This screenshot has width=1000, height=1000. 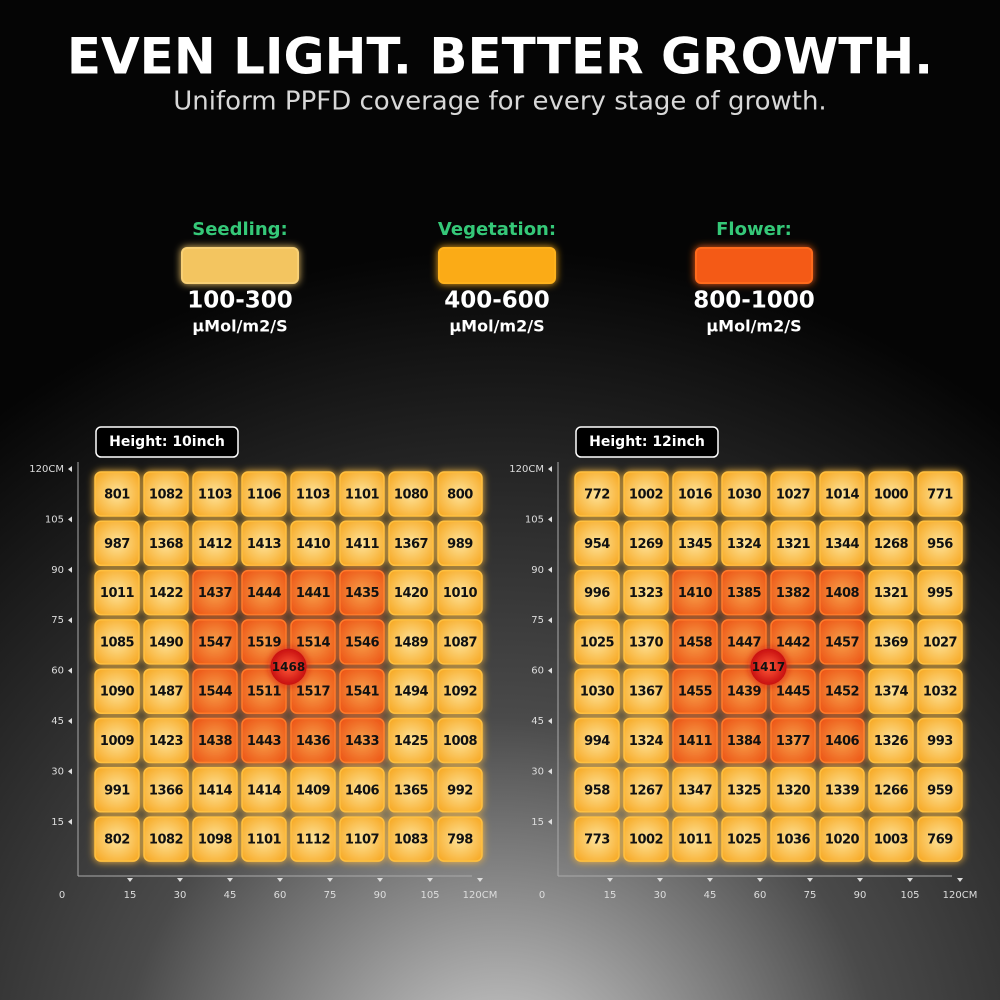 What do you see at coordinates (842, 741) in the screenshot?
I see `cell-value: 1406` at bounding box center [842, 741].